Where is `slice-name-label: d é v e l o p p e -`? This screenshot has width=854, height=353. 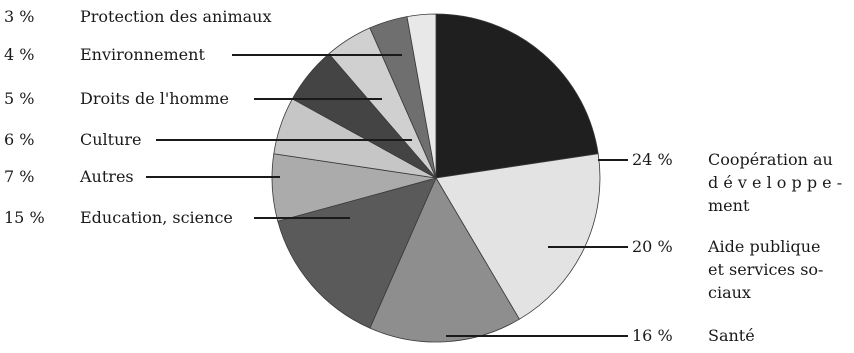
slice-name-label: d é v e l o p p e - is located at coordinates (775, 182).